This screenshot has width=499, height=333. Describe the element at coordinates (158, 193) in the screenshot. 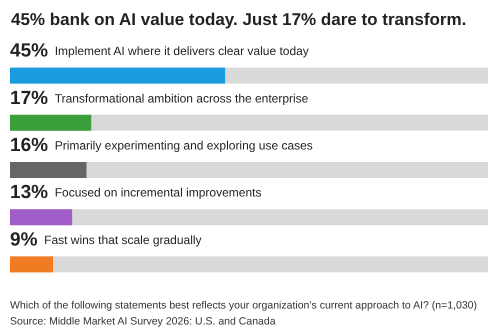

I see `y-tick-label: Focused on incremental improvements` at that location.